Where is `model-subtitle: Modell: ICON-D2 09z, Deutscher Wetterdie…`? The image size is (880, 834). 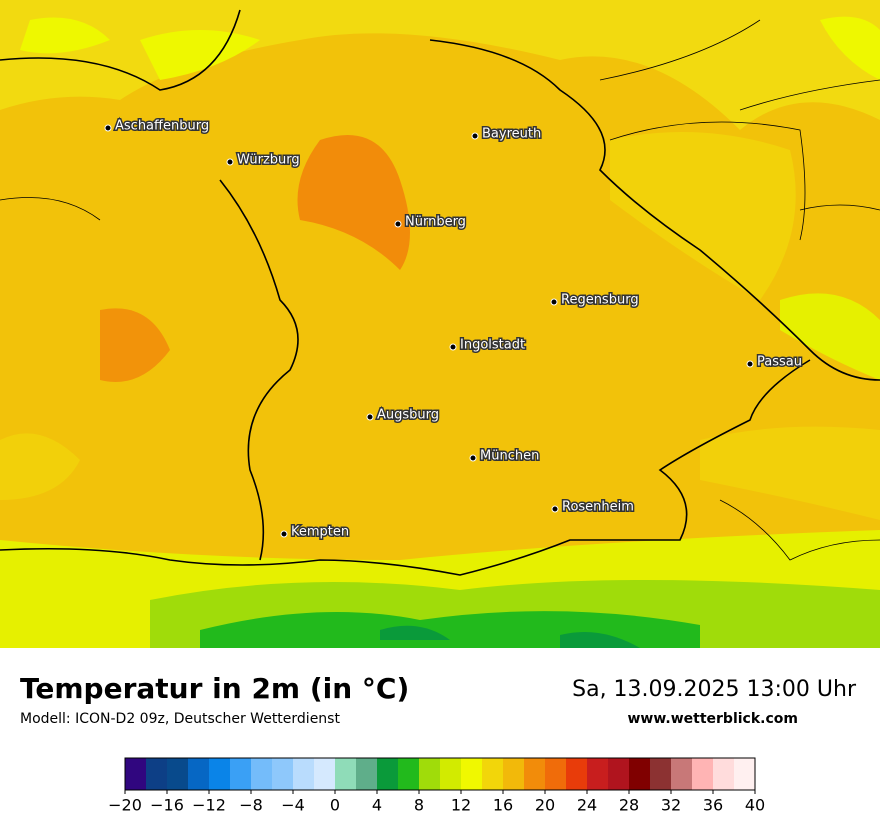 model-subtitle: Modell: ICON-D2 09z, Deutscher Wetterdie… is located at coordinates (180, 719).